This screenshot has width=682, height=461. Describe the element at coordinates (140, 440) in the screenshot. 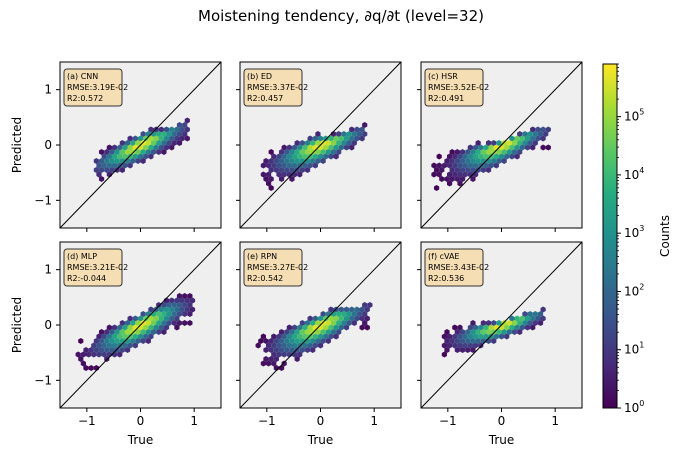

I see `x-axis-label: True` at that location.